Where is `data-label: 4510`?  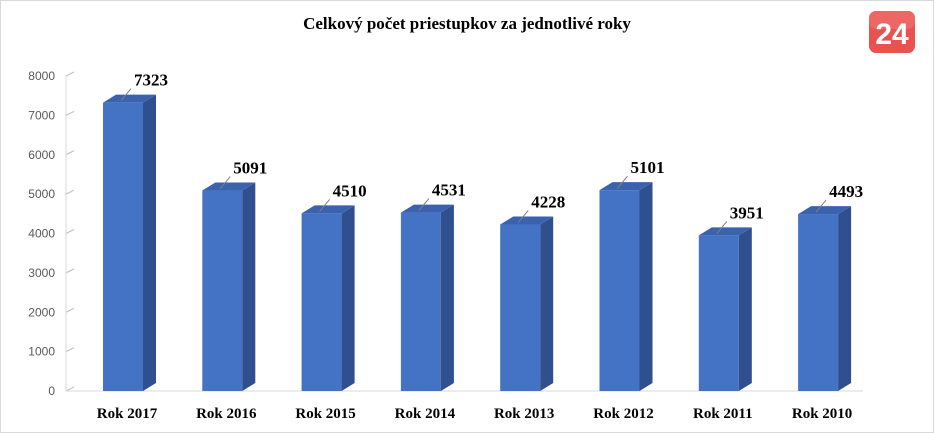
data-label: 4510 is located at coordinates (350, 190).